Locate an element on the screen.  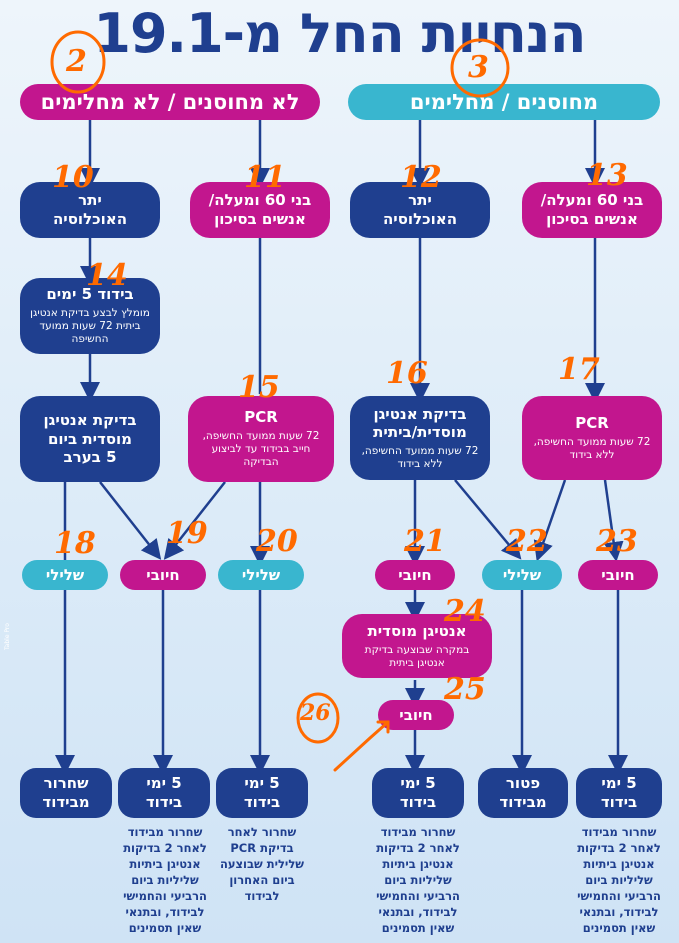
node-pcr-vax: PCR 72 שעות ממועד החשיפה, ללא בידוד is located at coordinates (592, 438).